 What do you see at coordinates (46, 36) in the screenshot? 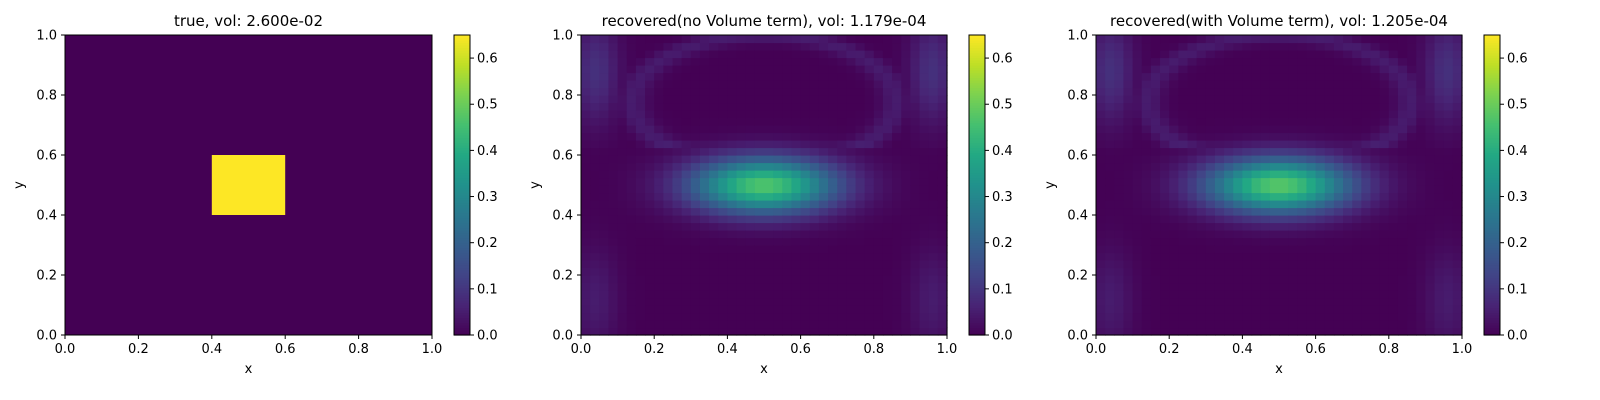
I see `y-tick-label: 1.0` at bounding box center [46, 36].